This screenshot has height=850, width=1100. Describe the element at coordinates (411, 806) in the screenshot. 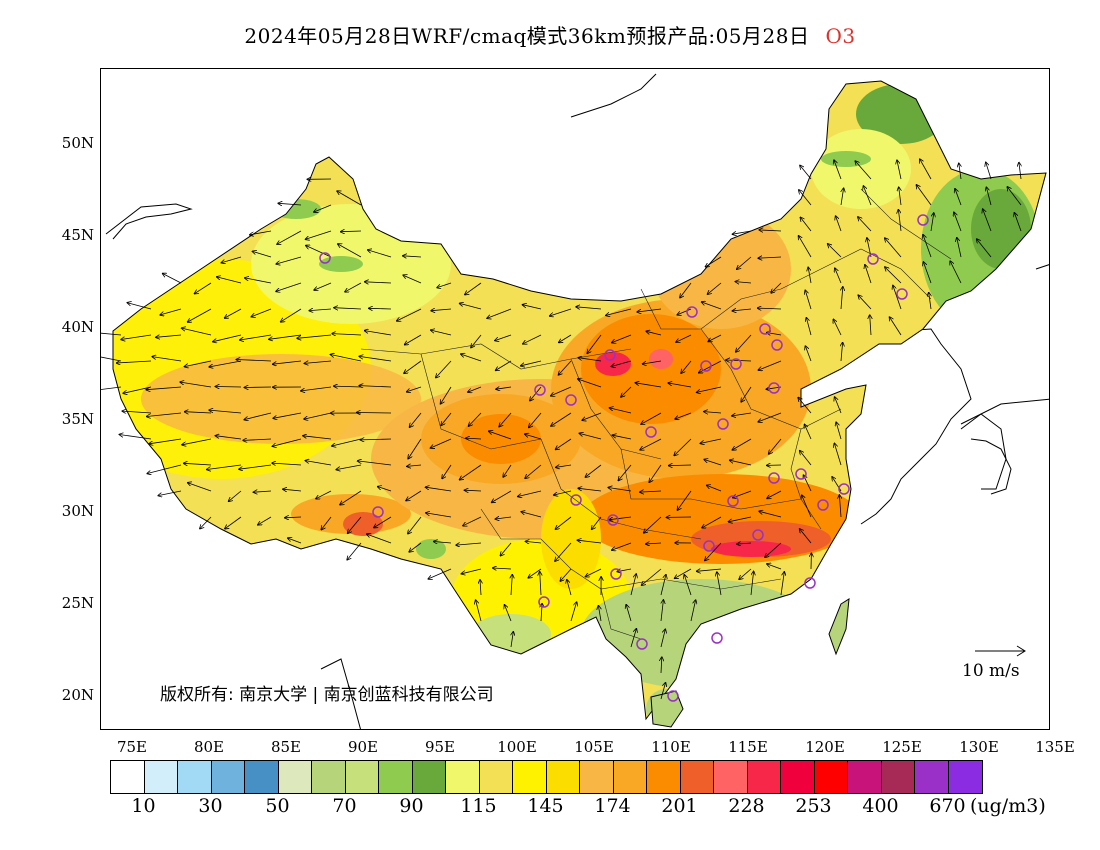

I see `legend-label: 90` at that location.